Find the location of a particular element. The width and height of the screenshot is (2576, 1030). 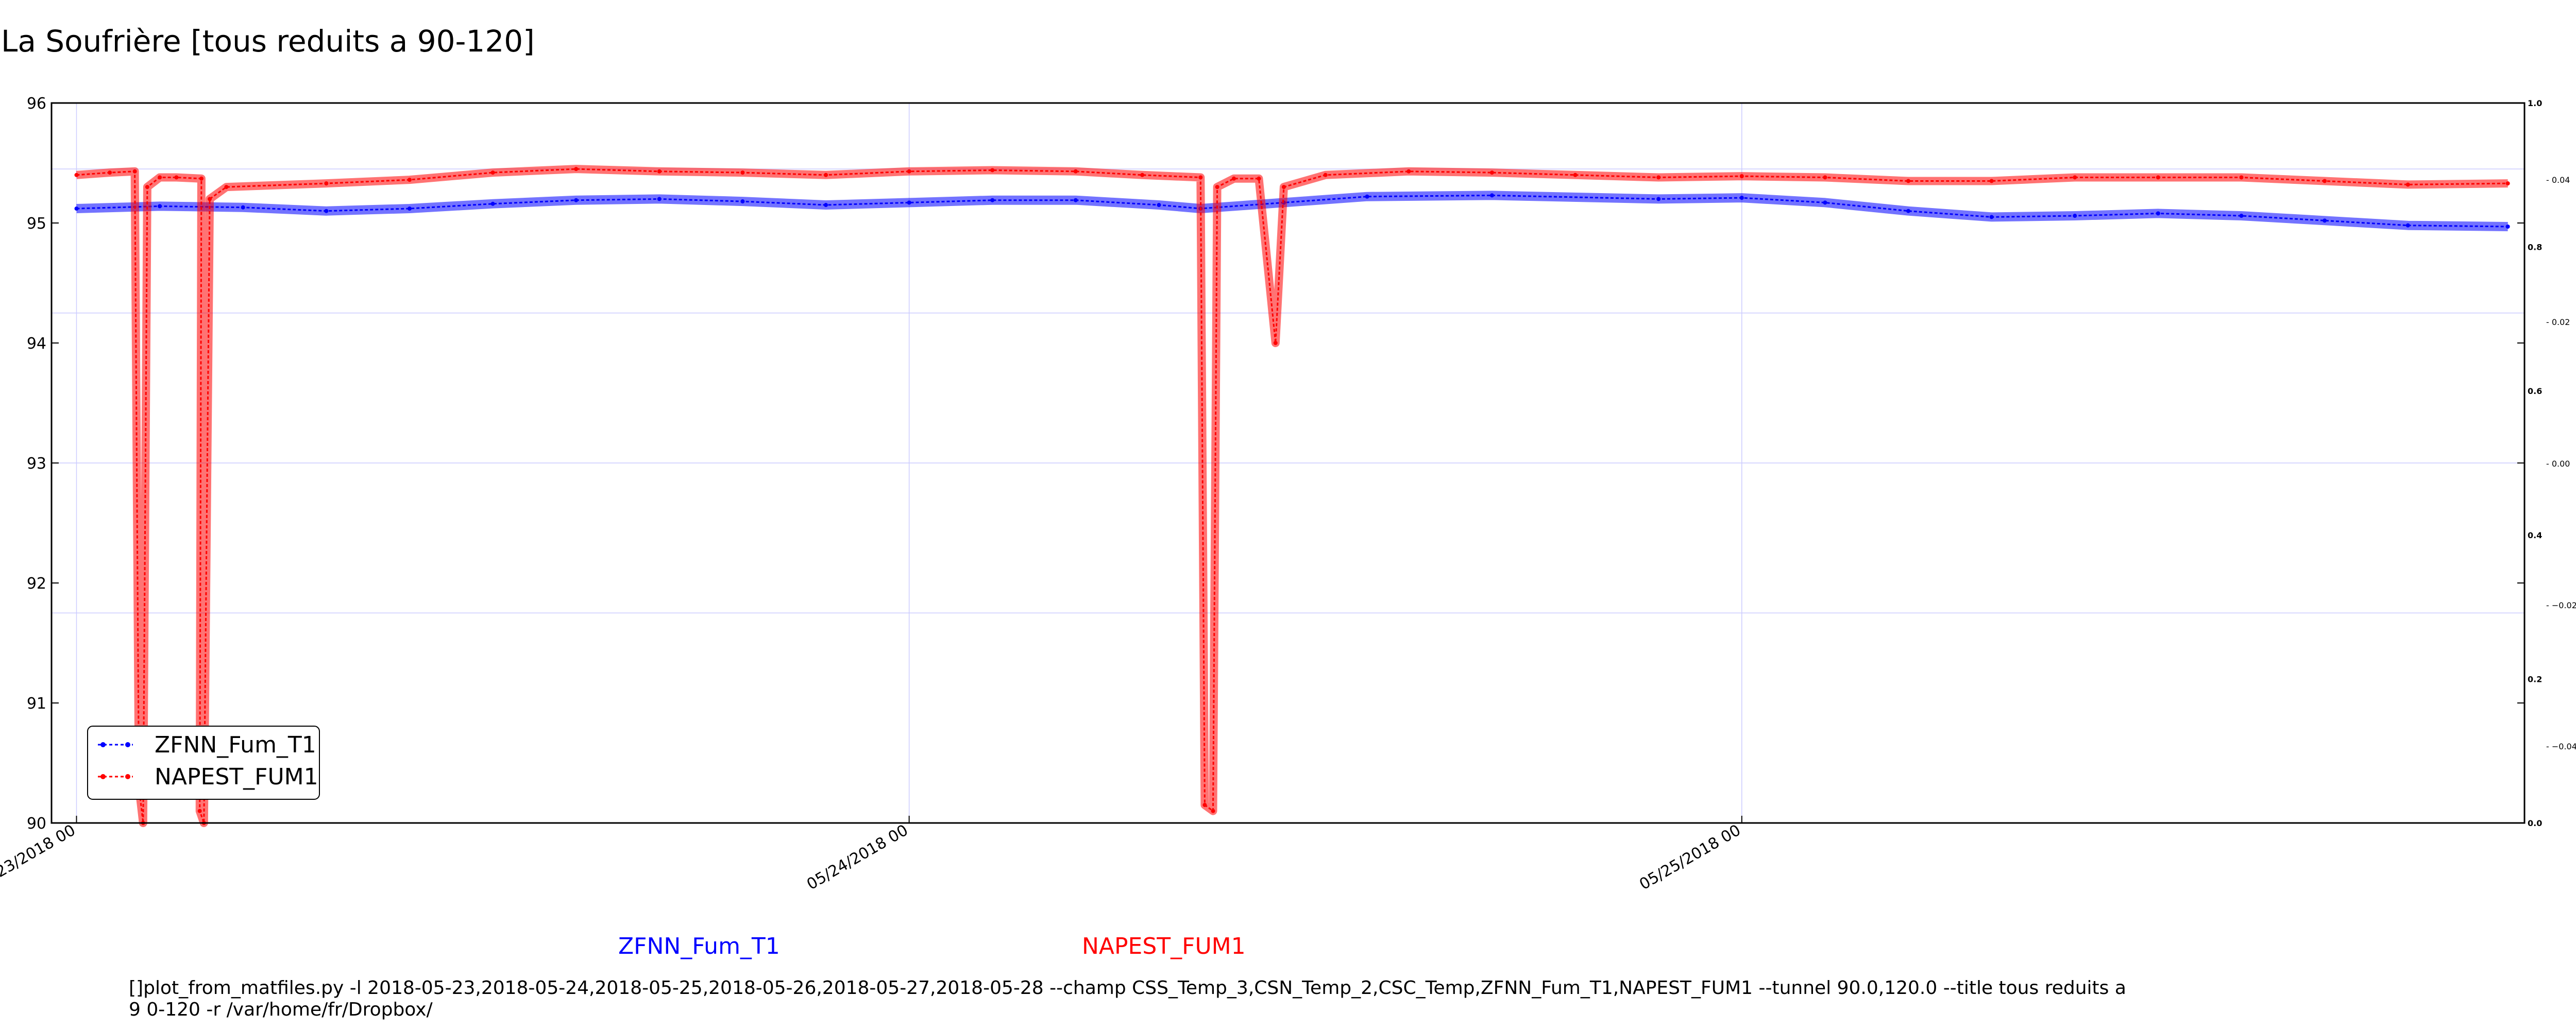

x-axis: 23/2018 00 05/24/2018 00 05/25/2018 00 is located at coordinates (872, 855).